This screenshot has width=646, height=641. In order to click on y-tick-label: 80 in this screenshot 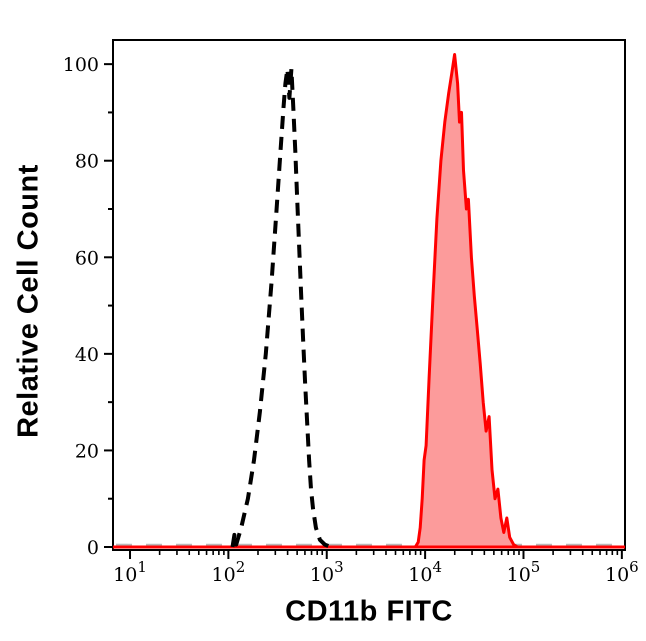, I will do `click(87, 162)`.